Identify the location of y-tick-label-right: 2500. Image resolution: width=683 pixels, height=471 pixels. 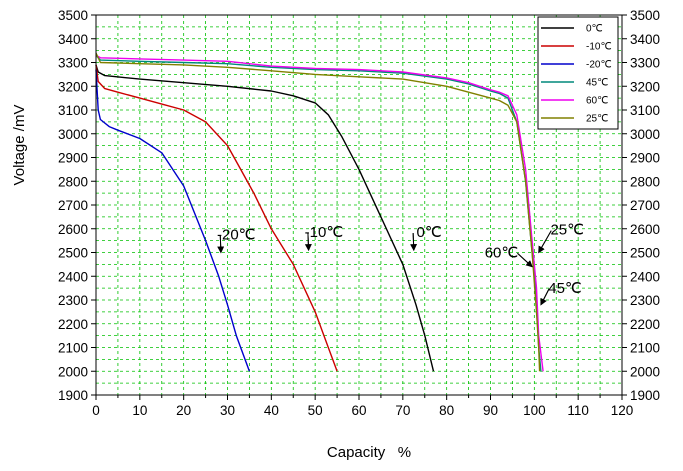
(645, 253).